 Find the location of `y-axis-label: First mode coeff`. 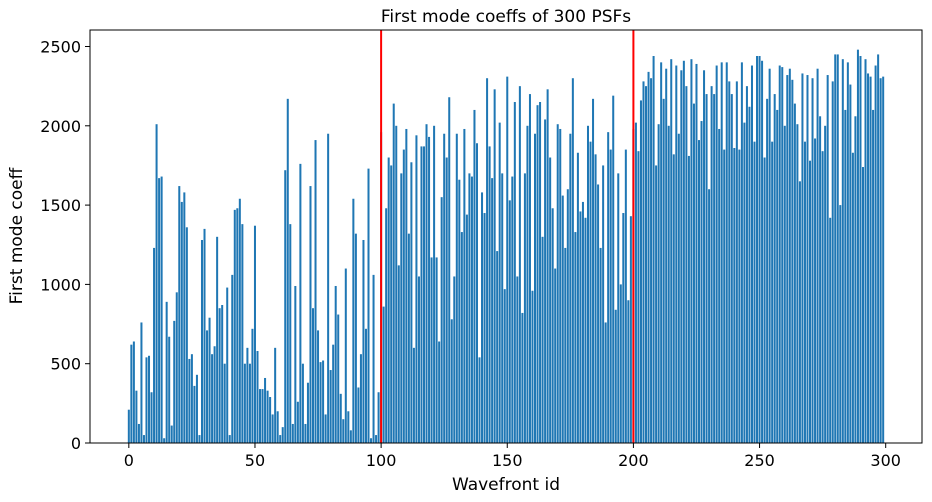

y-axis-label: First mode coeff is located at coordinates (17, 235).